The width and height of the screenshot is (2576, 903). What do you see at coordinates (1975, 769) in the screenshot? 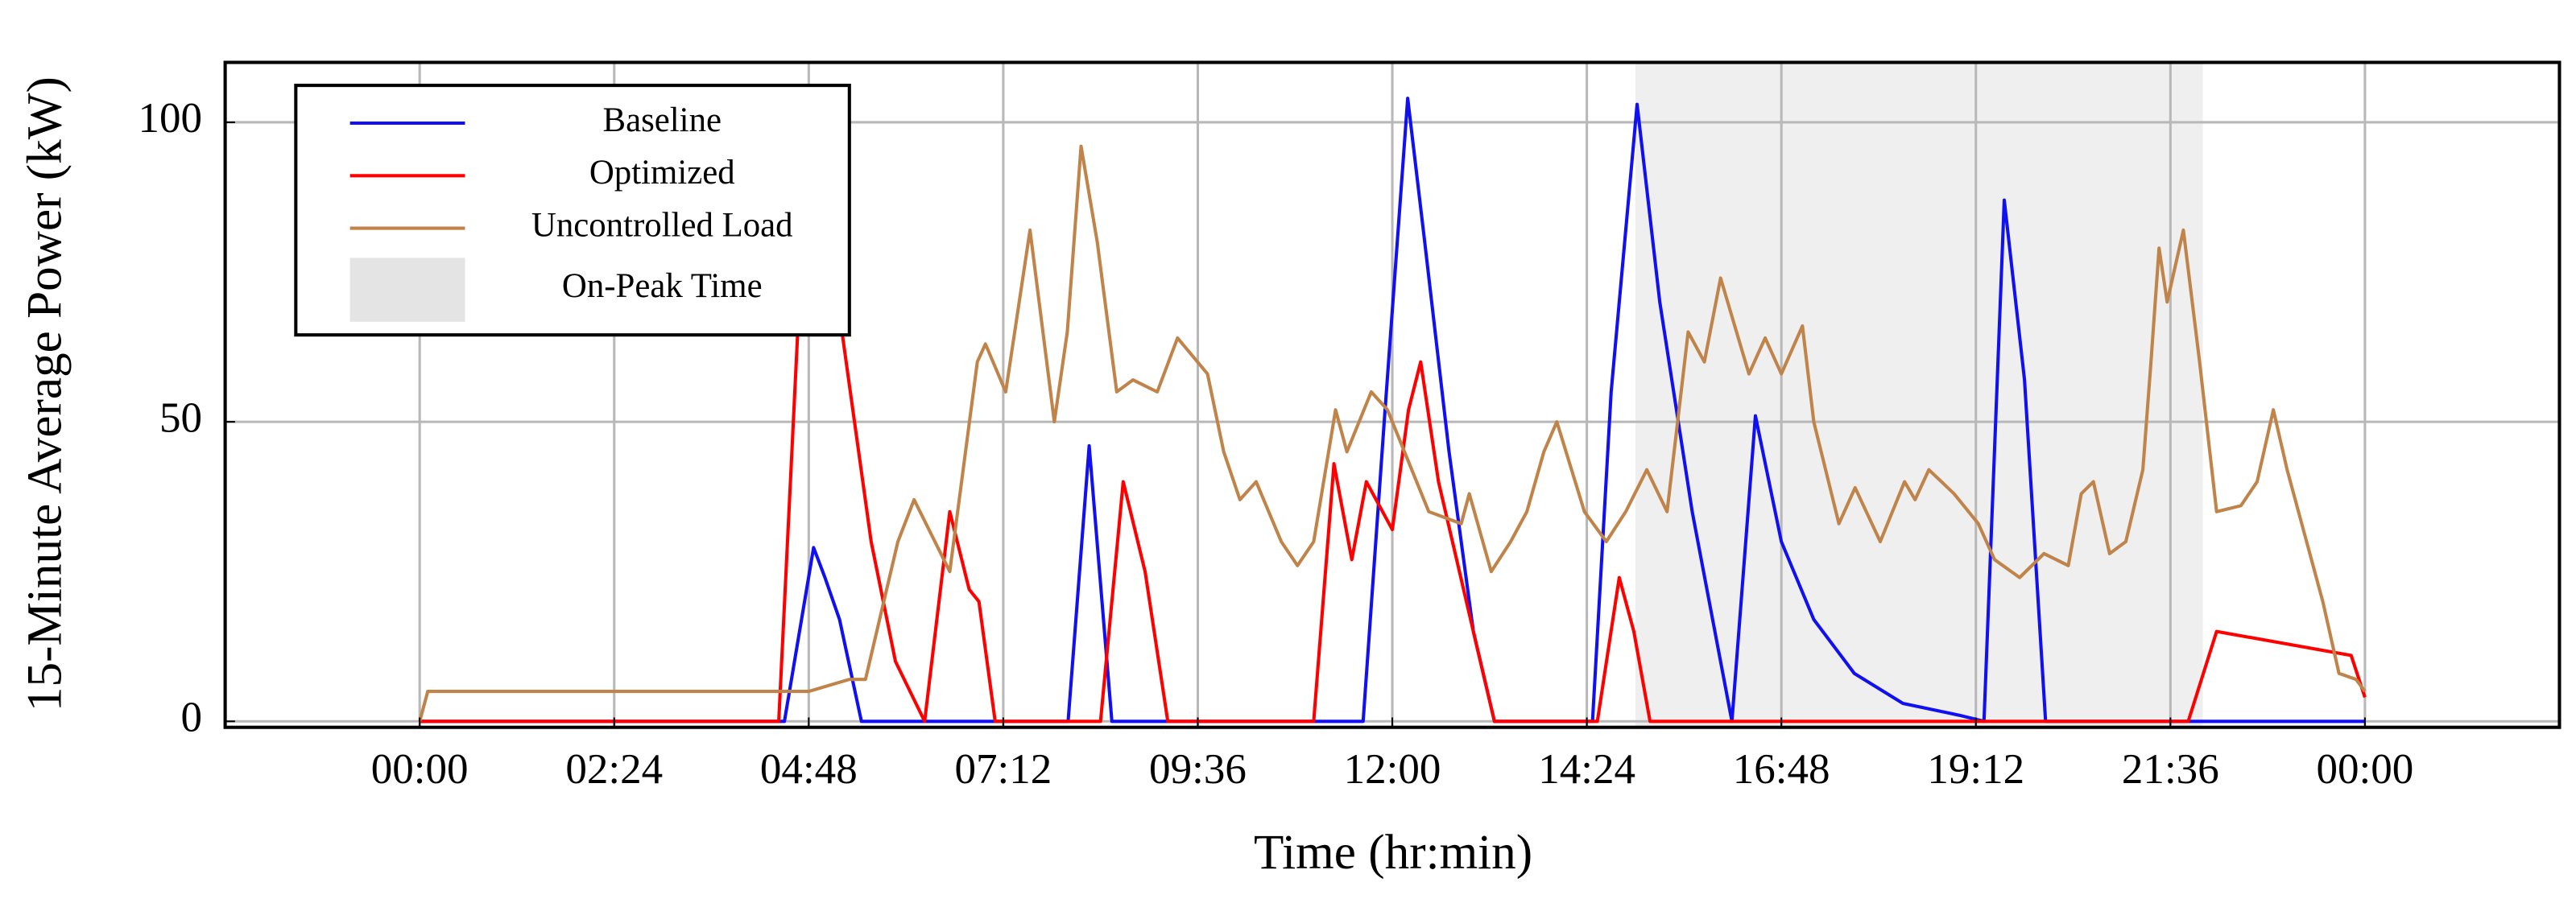
I see `x-tick-label: 19:12` at bounding box center [1975, 769].